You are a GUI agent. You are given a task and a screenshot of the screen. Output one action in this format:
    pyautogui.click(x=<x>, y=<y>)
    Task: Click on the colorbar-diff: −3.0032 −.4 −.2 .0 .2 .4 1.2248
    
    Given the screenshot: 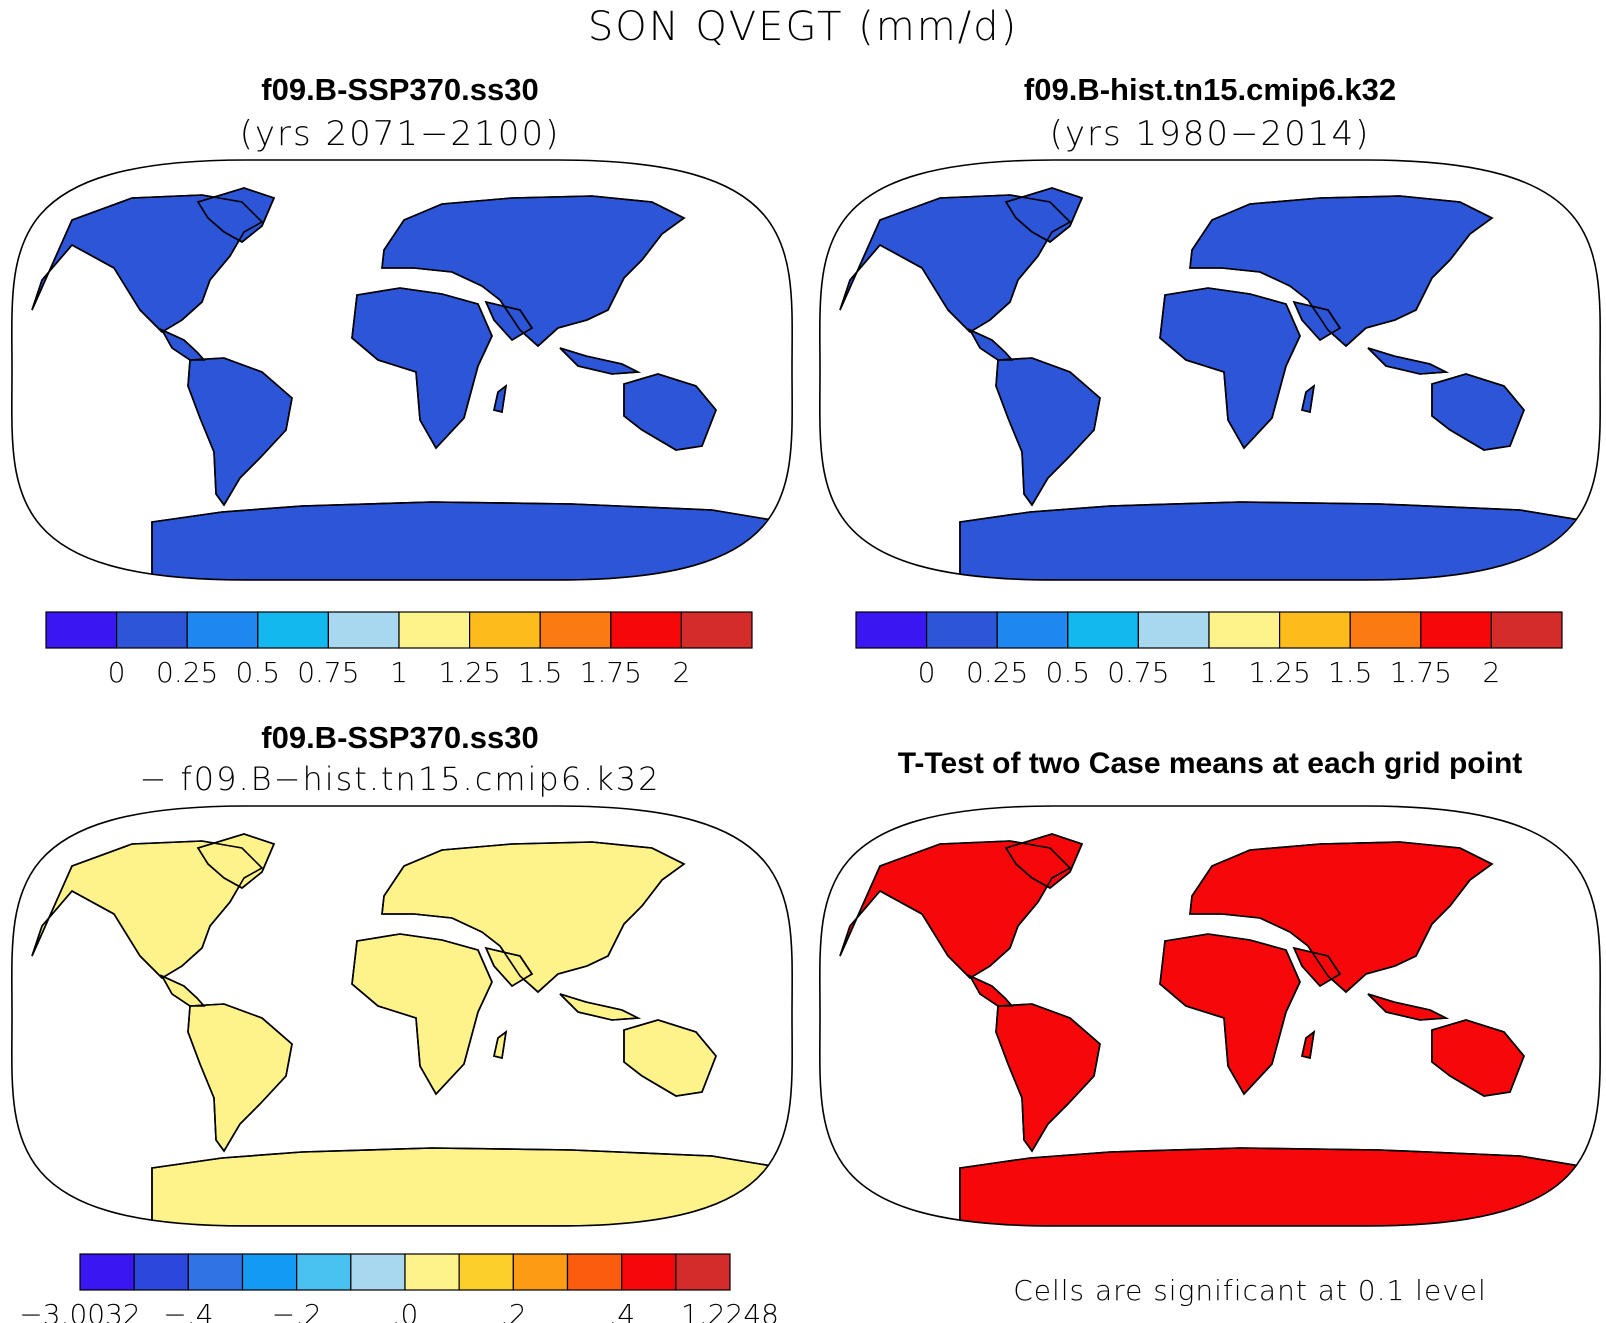 What is the action you would take?
    pyautogui.click(x=399, y=1288)
    